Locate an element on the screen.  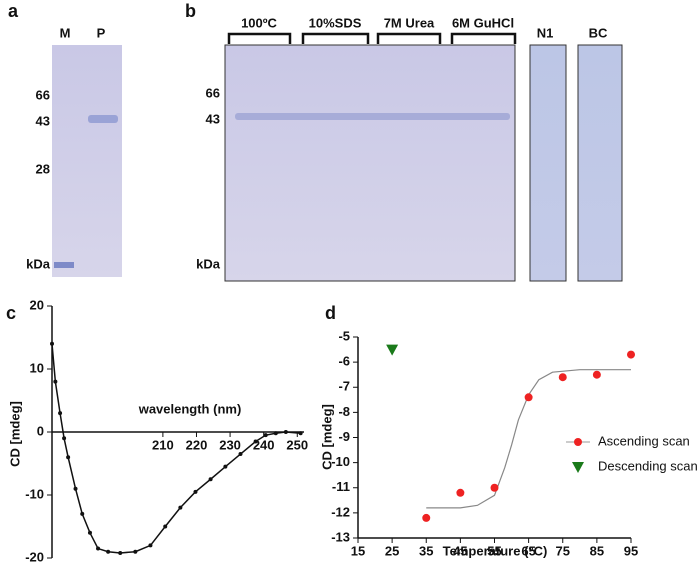
lane-label: BC is located at coordinates (598, 32).